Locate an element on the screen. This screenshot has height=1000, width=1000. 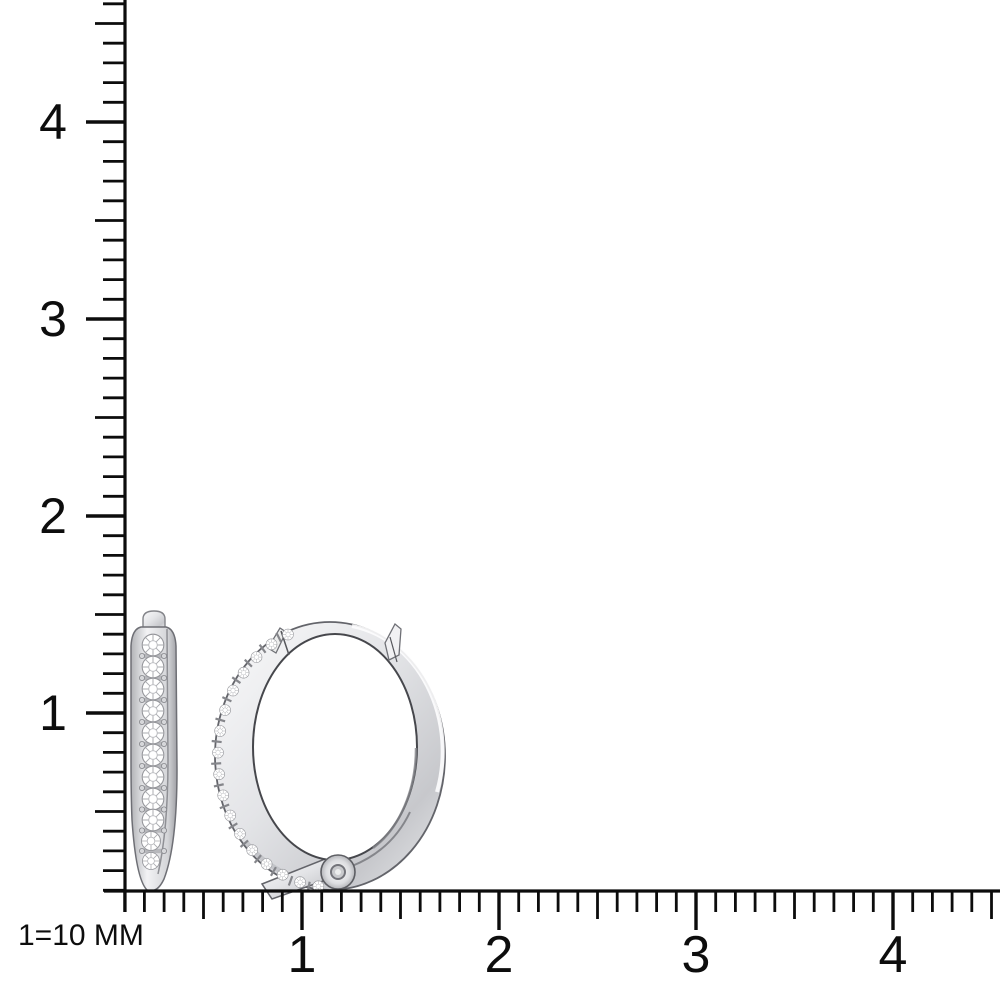
side-view-hinge-tab is located at coordinates (154, 620).